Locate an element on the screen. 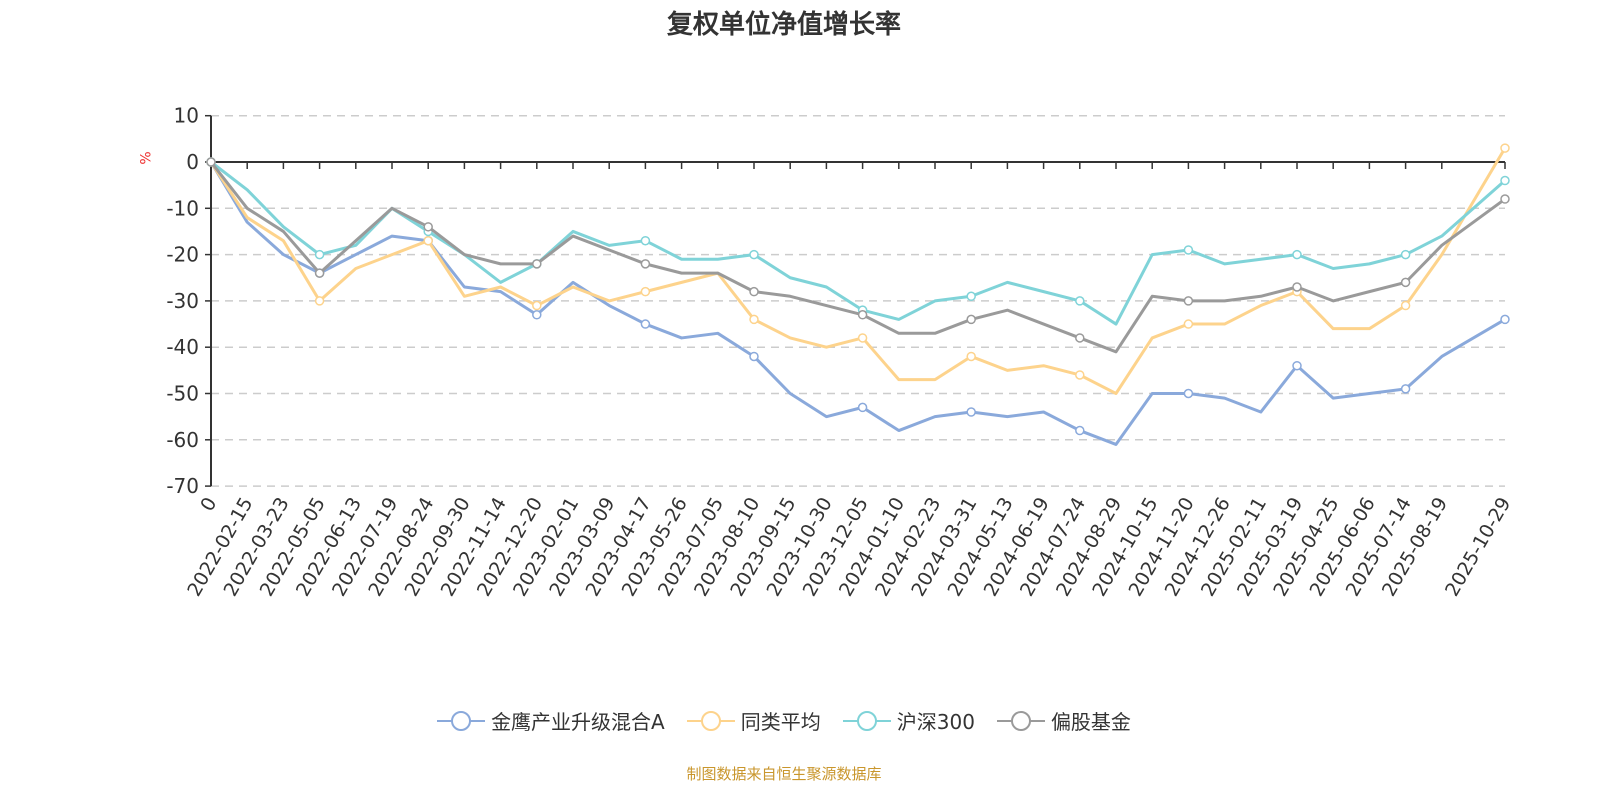 This screenshot has height=800, width=1600. y-tick-label: 0 is located at coordinates (192, 162).